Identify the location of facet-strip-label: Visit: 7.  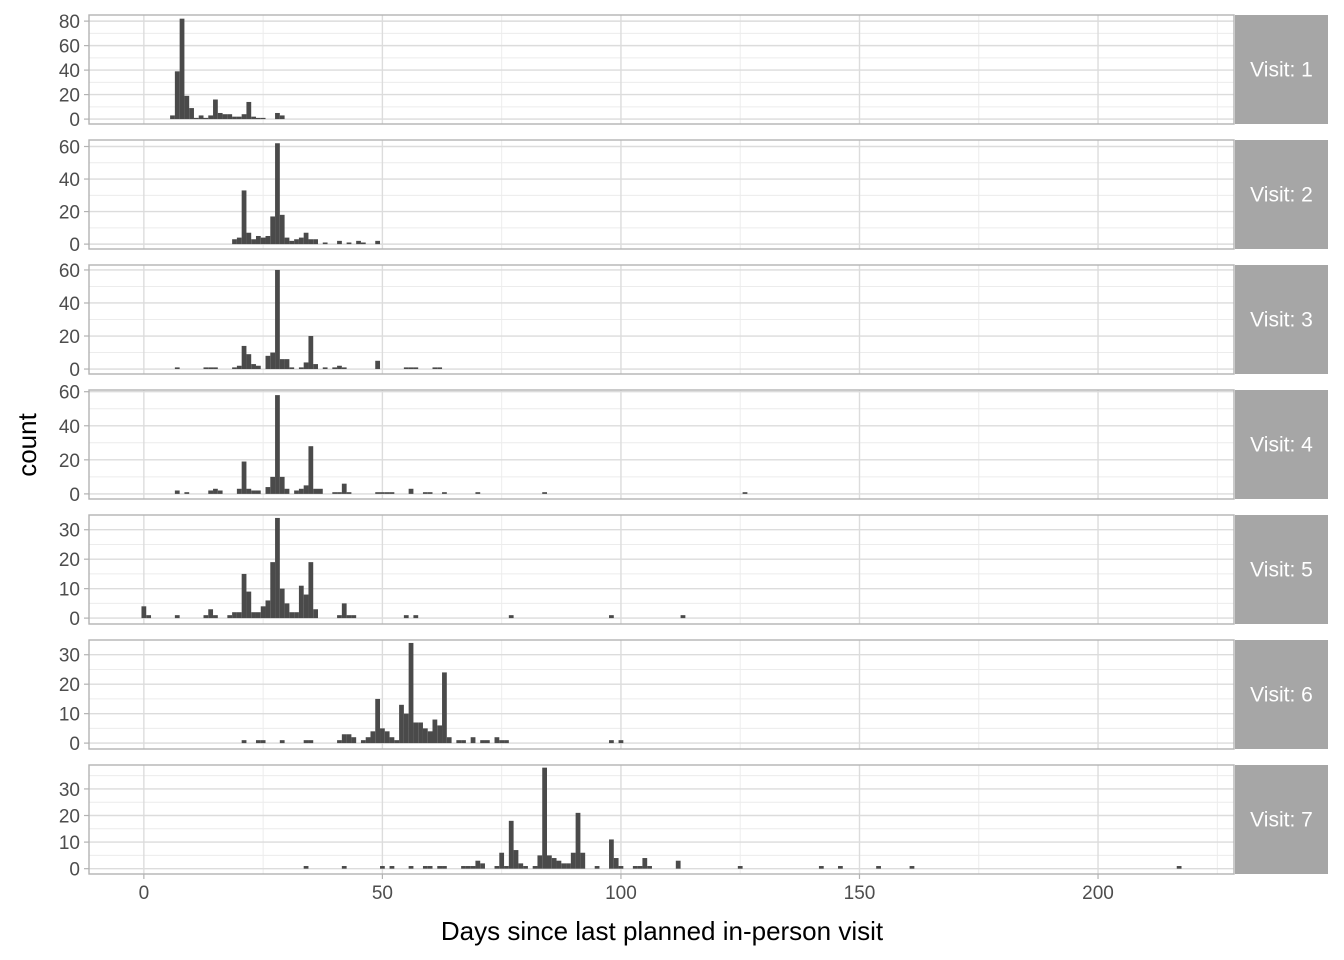
(1281, 820).